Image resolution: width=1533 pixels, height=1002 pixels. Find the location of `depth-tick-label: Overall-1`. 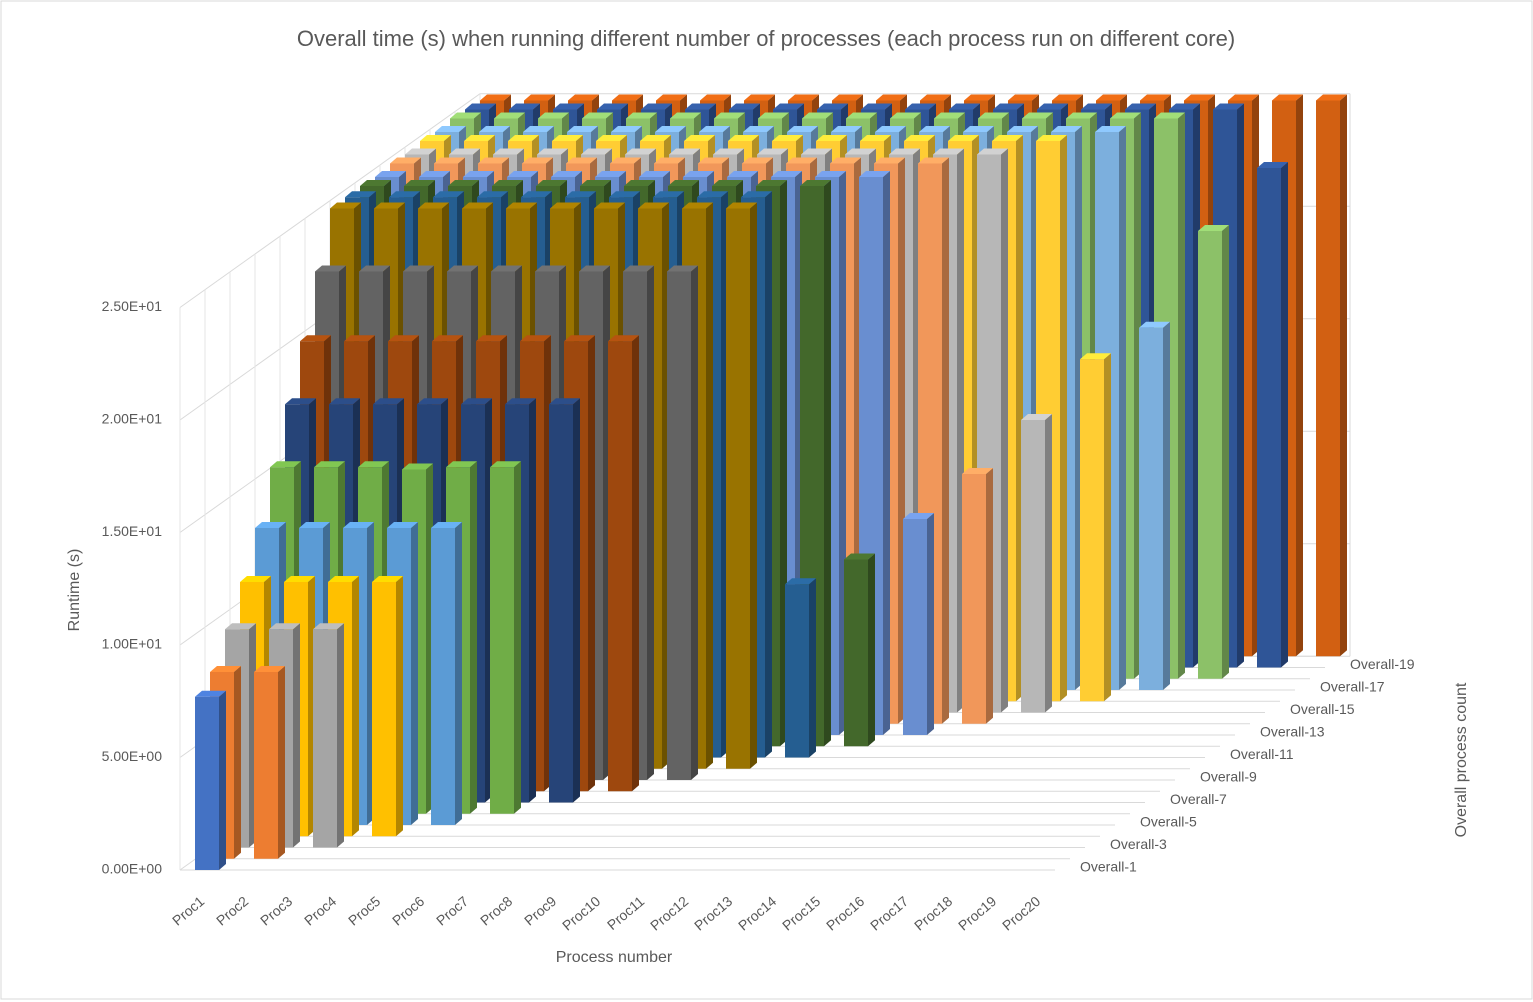

depth-tick-label: Overall-1 is located at coordinates (1108, 867).